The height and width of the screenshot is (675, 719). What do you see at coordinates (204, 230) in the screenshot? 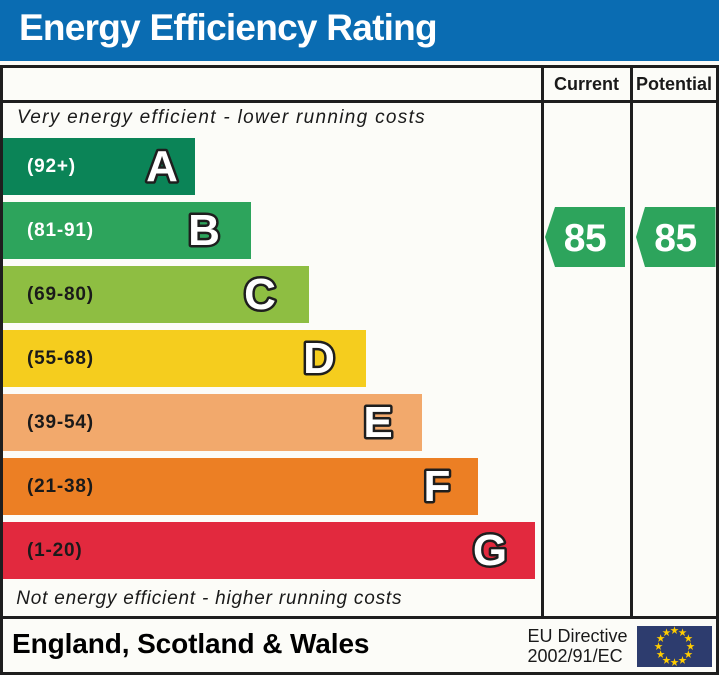
I see `svg-text: B` at bounding box center [204, 230].